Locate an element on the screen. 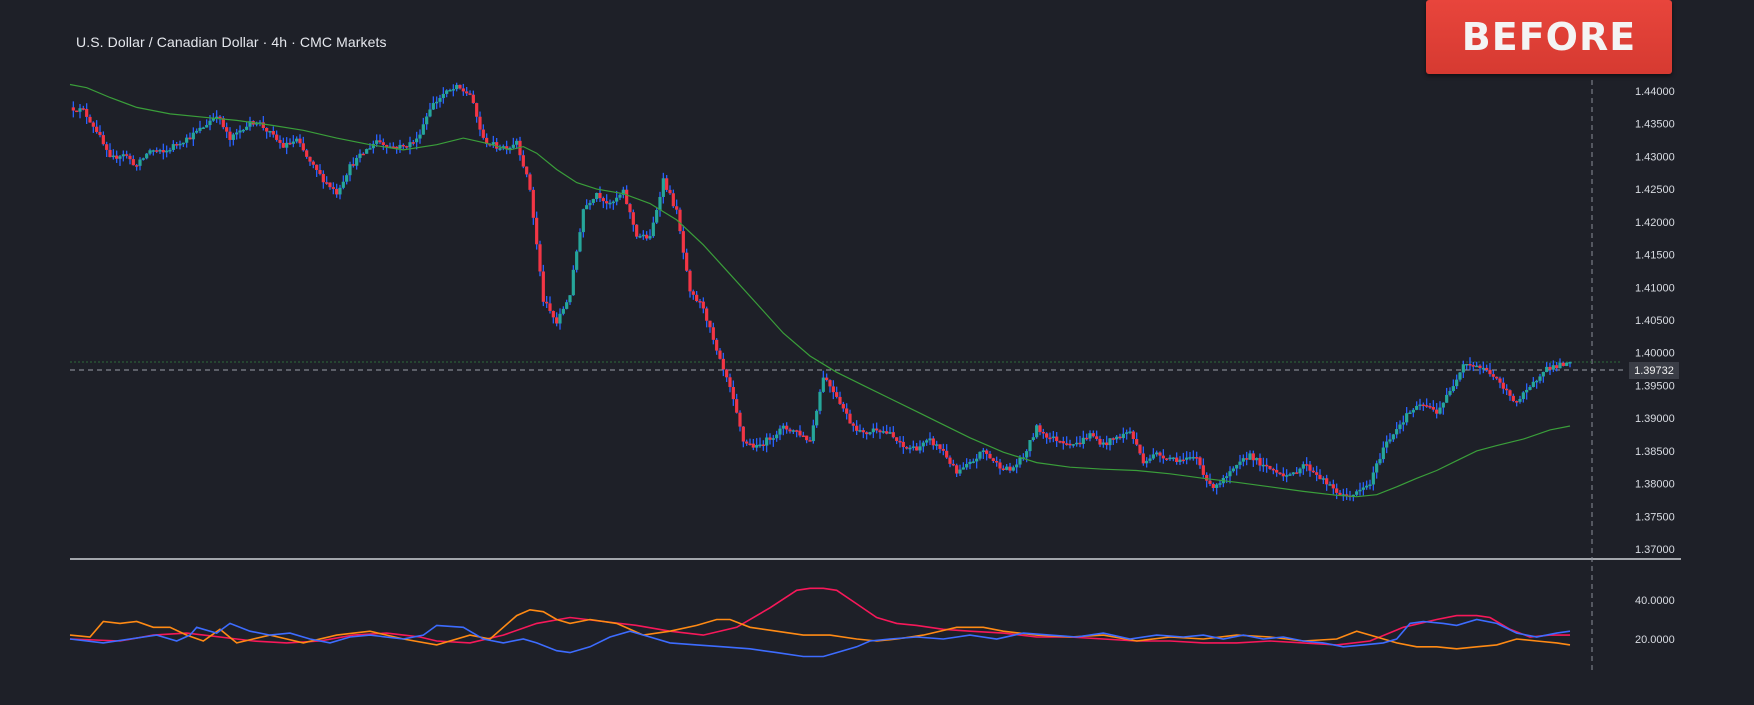 The height and width of the screenshot is (705, 1754). price-tick-label: 1.38500 is located at coordinates (1655, 452).